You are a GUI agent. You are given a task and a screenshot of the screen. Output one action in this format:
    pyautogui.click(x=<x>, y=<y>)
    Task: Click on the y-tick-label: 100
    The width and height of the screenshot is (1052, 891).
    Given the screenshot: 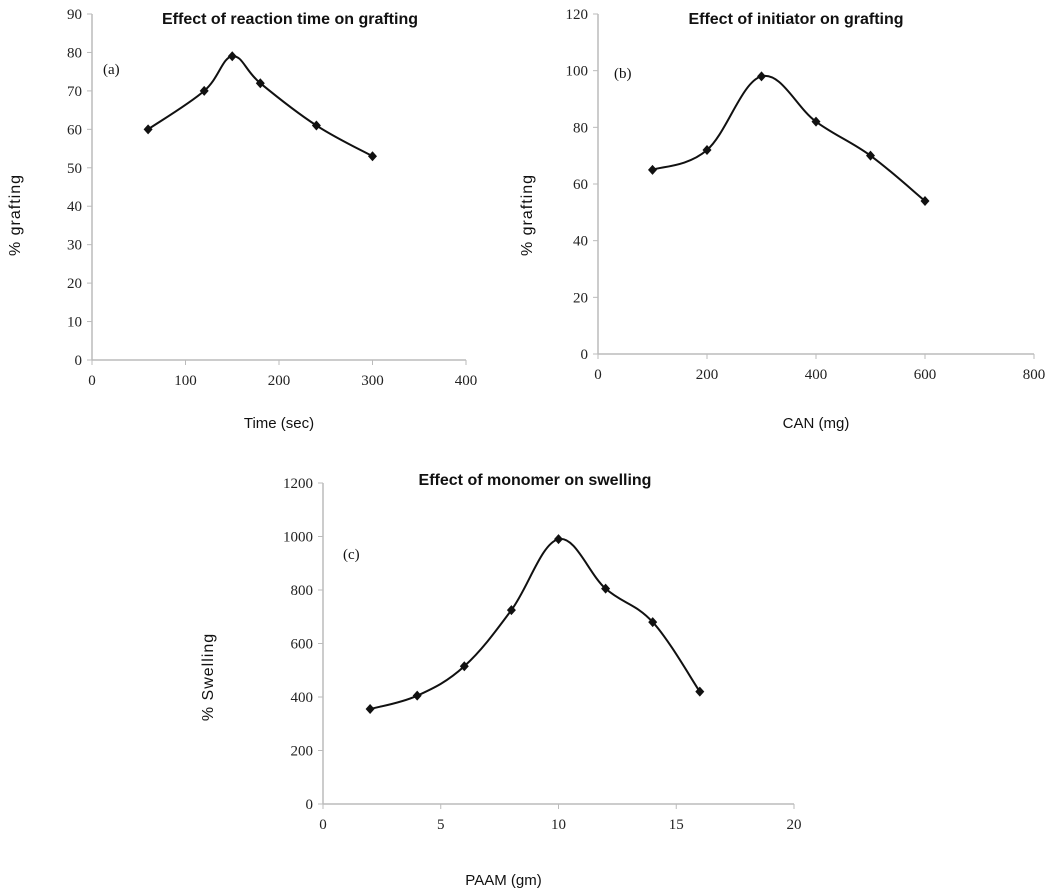 What is the action you would take?
    pyautogui.click(x=577, y=72)
    